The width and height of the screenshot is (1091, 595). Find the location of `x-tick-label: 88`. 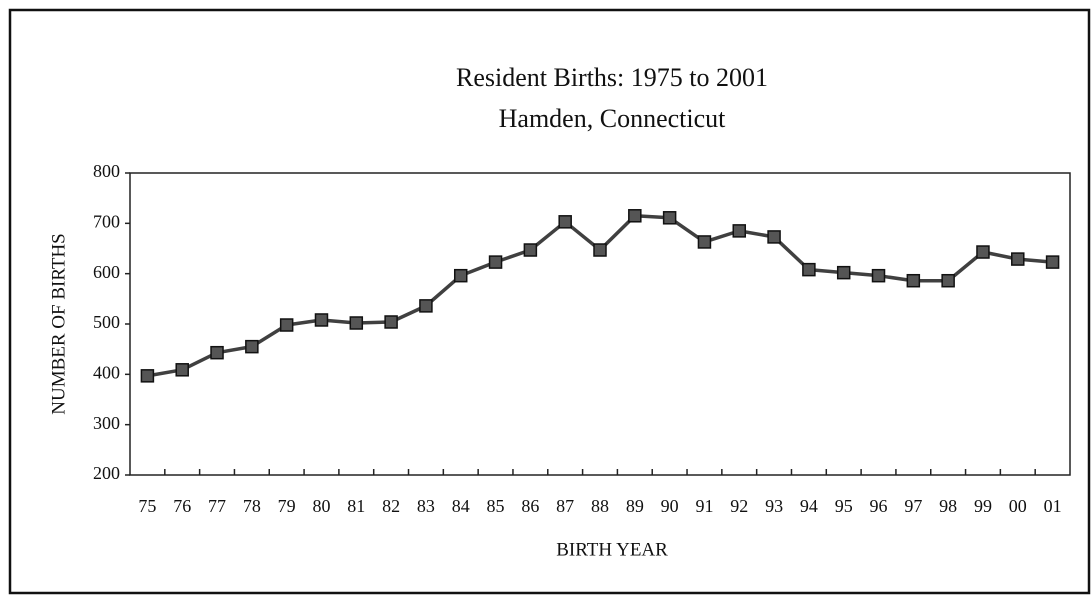

x-tick-label: 88 is located at coordinates (600, 506).